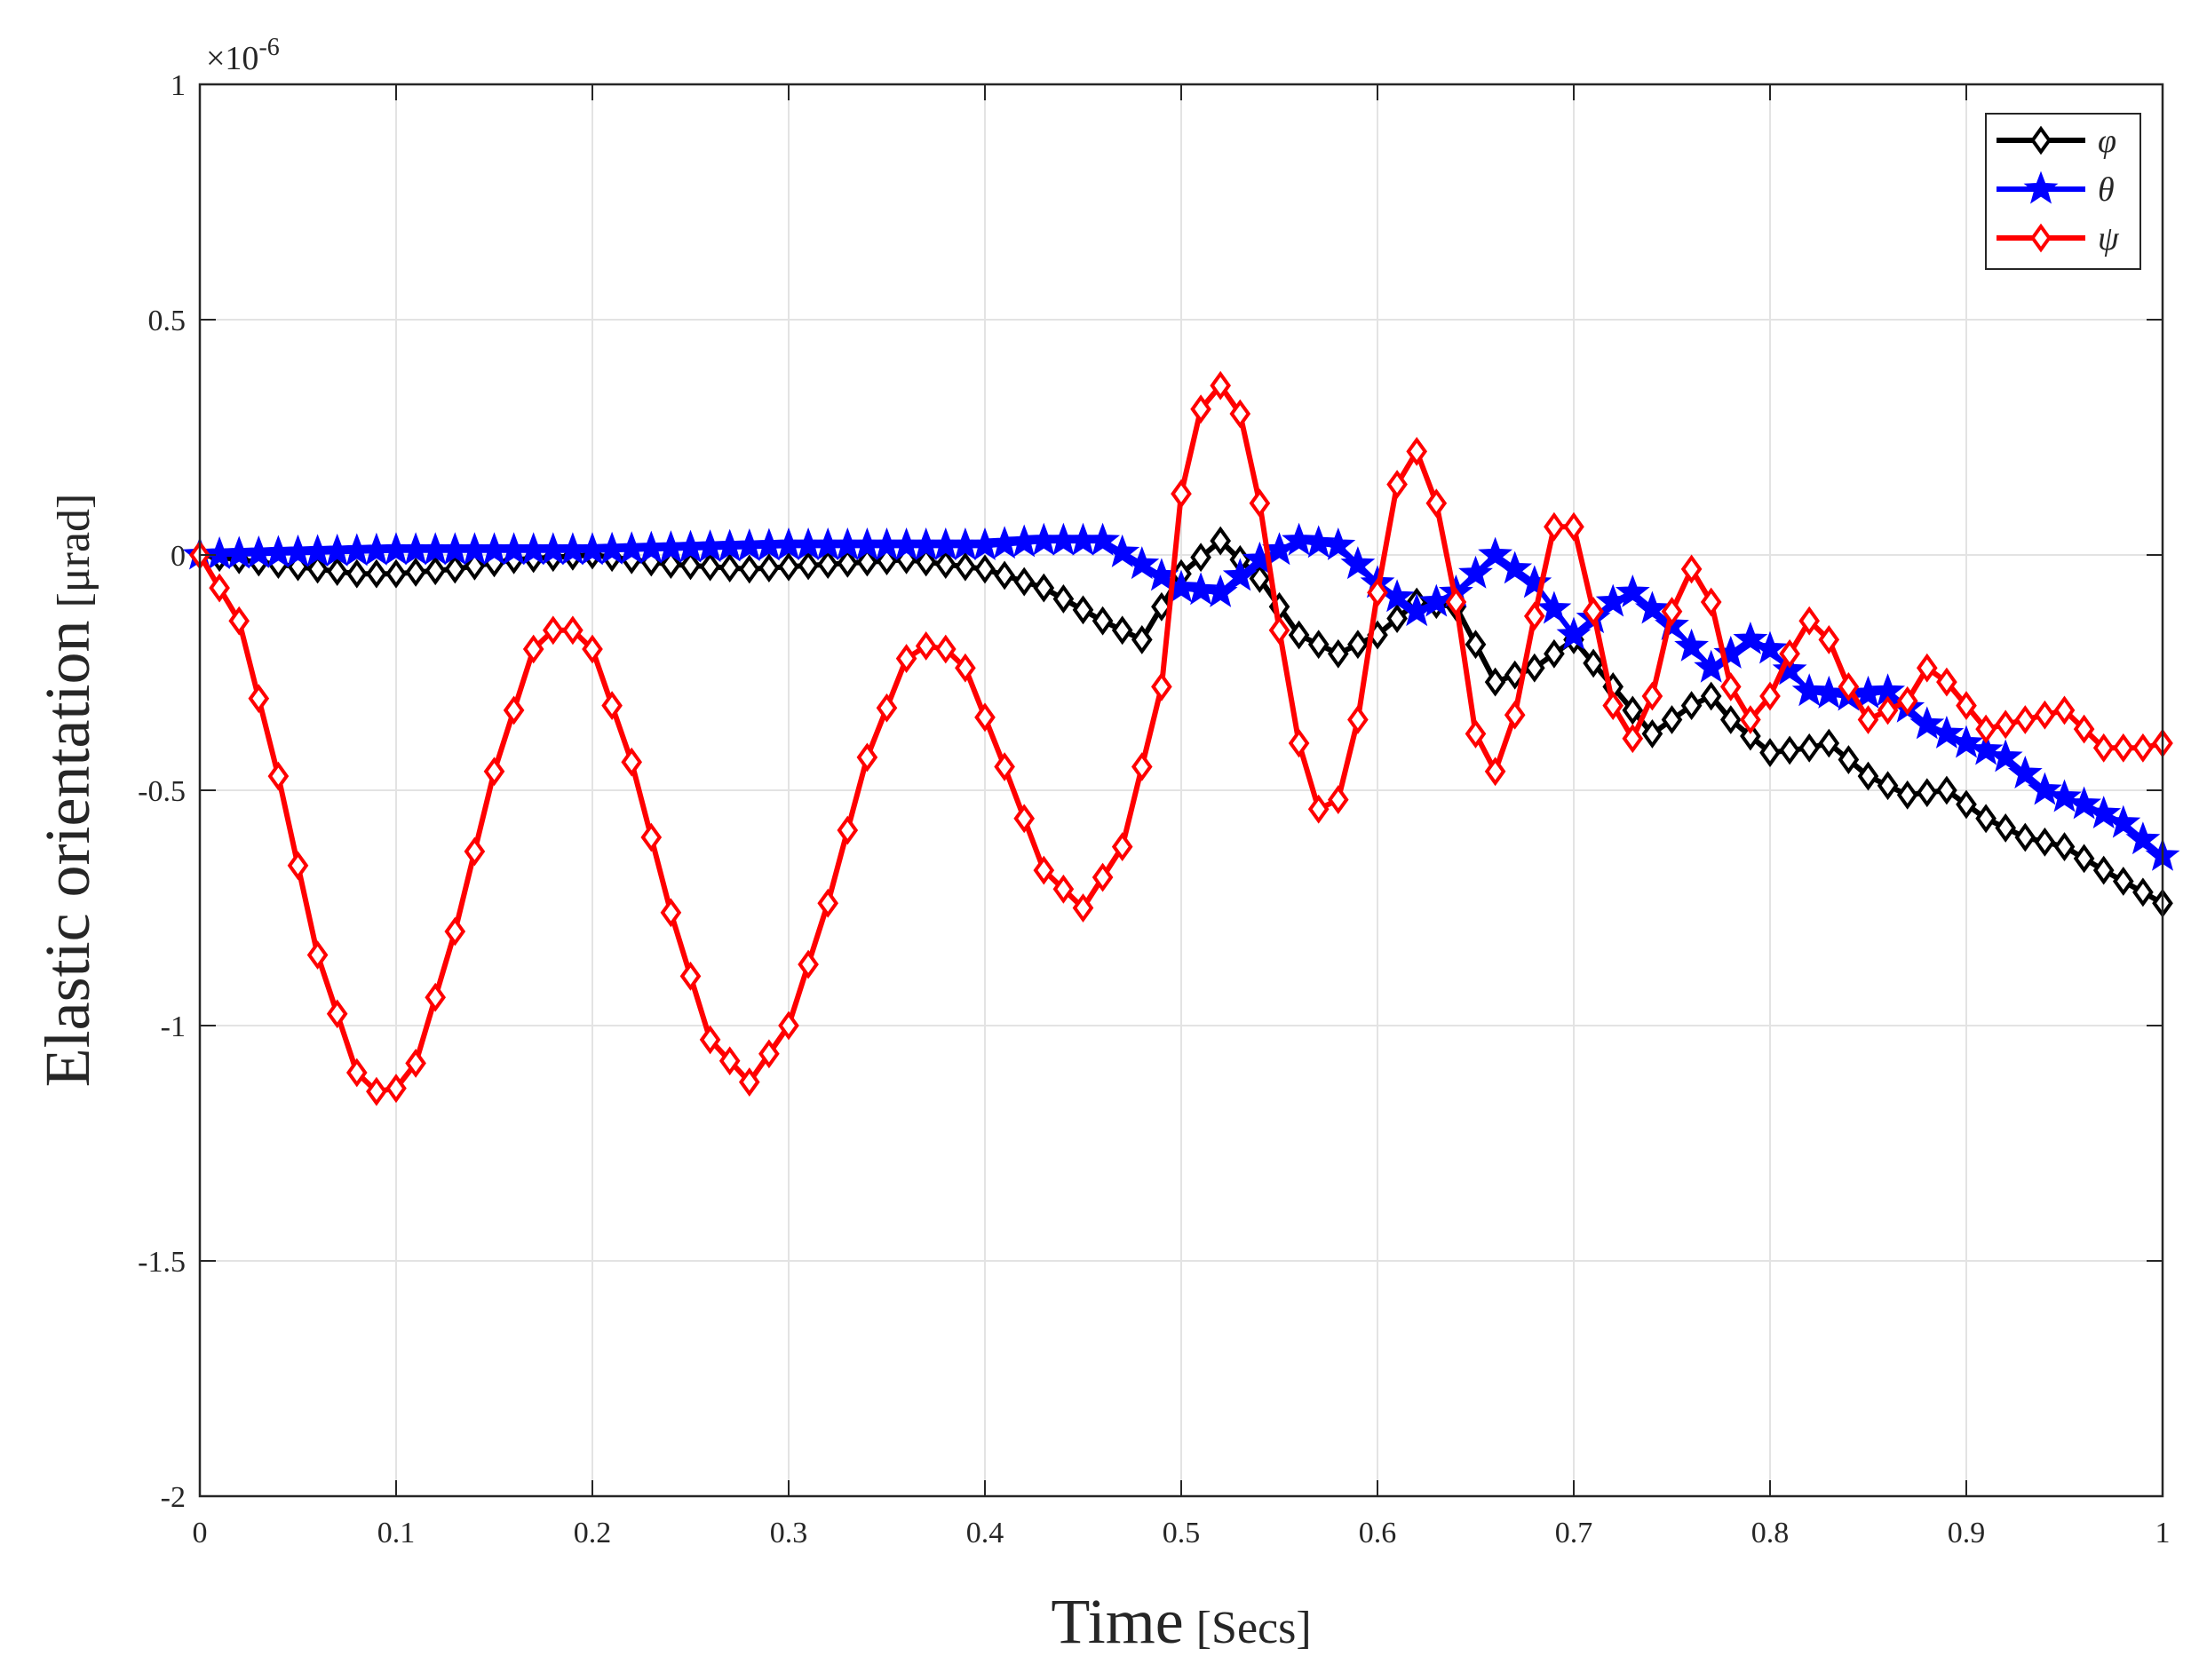 The image size is (2199, 1680). I want to click on legend-label: θ, so click(2106, 190).